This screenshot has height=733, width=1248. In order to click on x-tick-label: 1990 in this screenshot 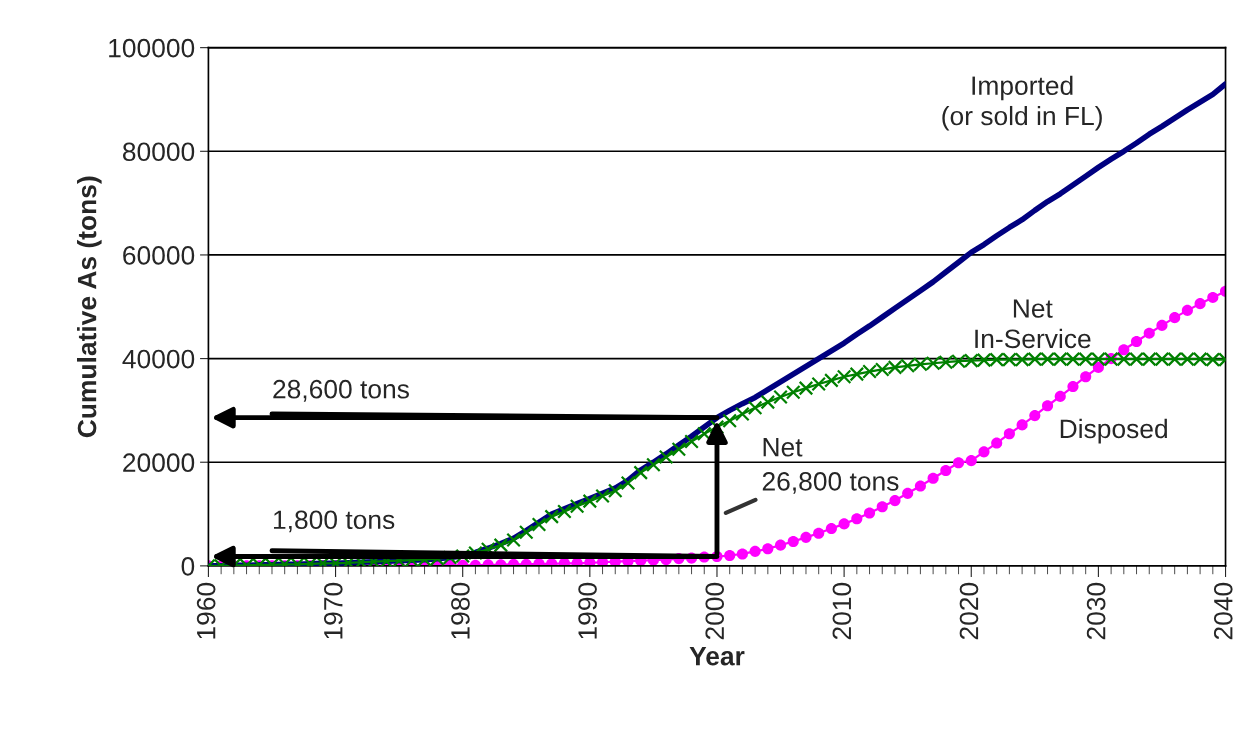, I will do `click(587, 610)`.